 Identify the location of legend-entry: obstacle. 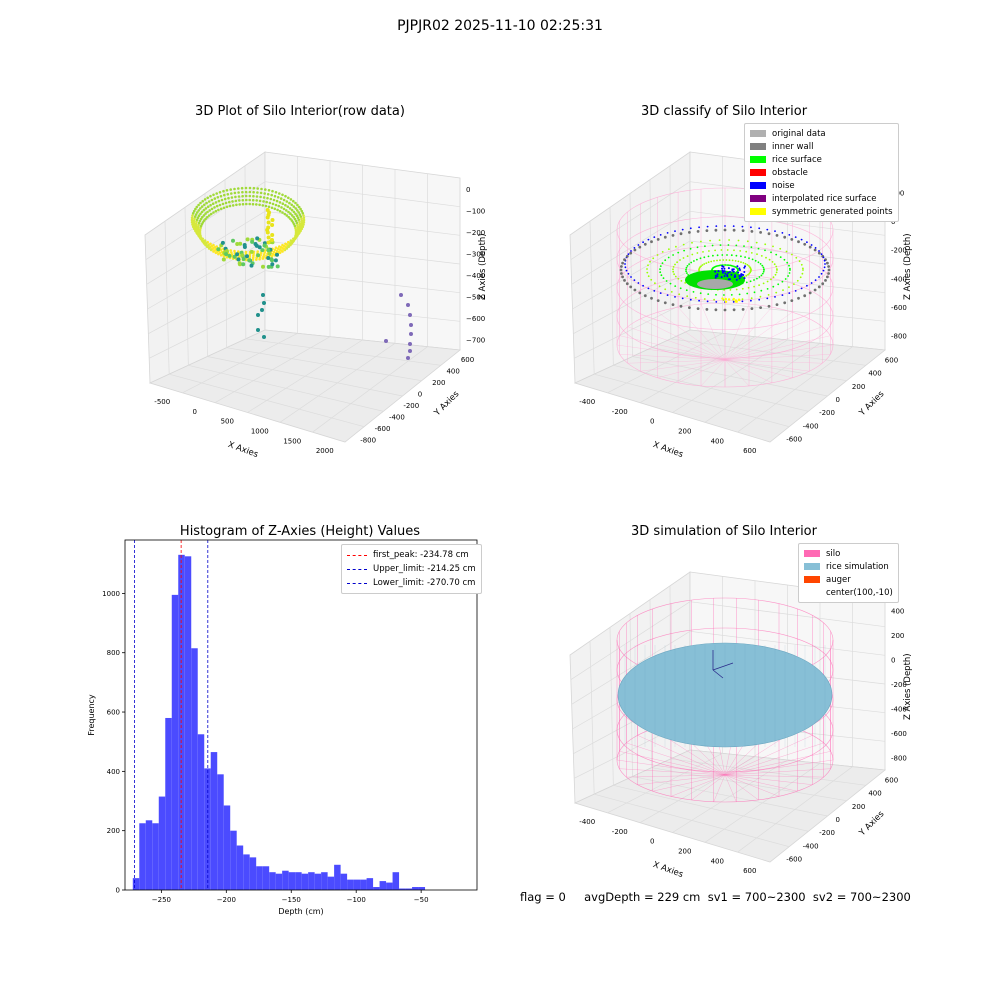
(821, 172).